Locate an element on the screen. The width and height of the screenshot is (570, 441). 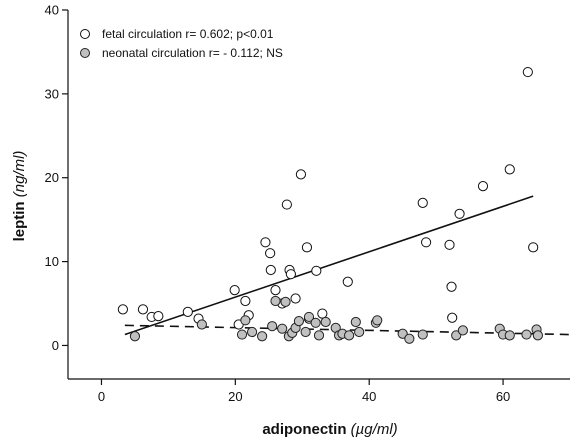
y-axis-title: leptin (ng/ml) is located at coordinates (19, 196).